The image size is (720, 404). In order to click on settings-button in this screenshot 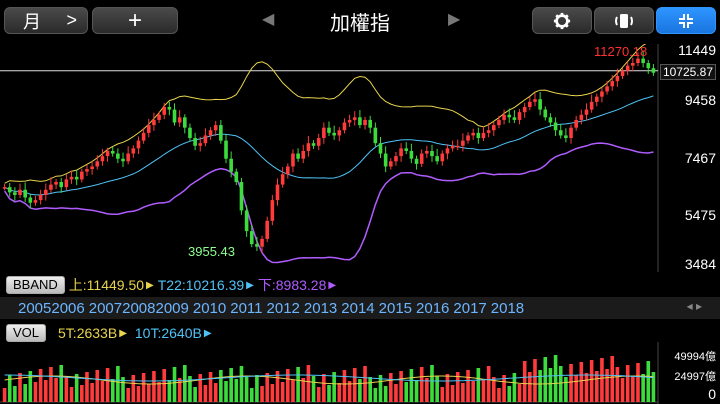, I will do `click(562, 20)`.